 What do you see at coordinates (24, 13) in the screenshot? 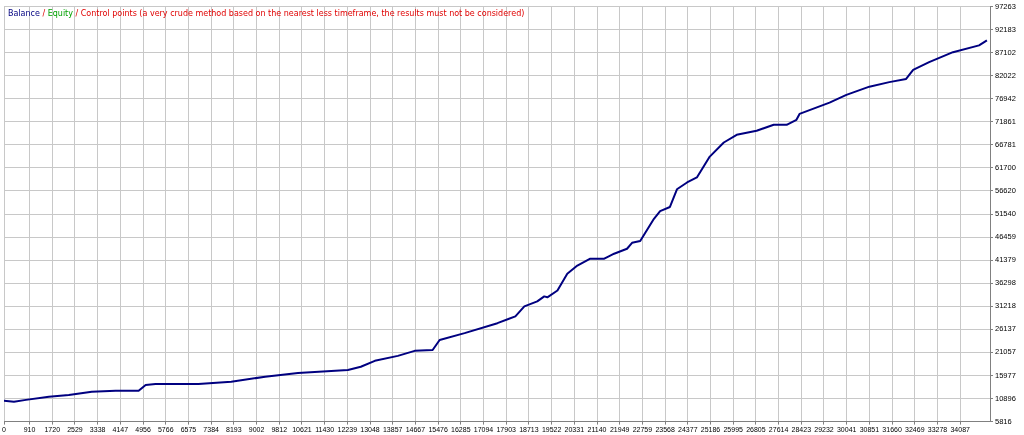
I see `text: Balance` at bounding box center [24, 13].